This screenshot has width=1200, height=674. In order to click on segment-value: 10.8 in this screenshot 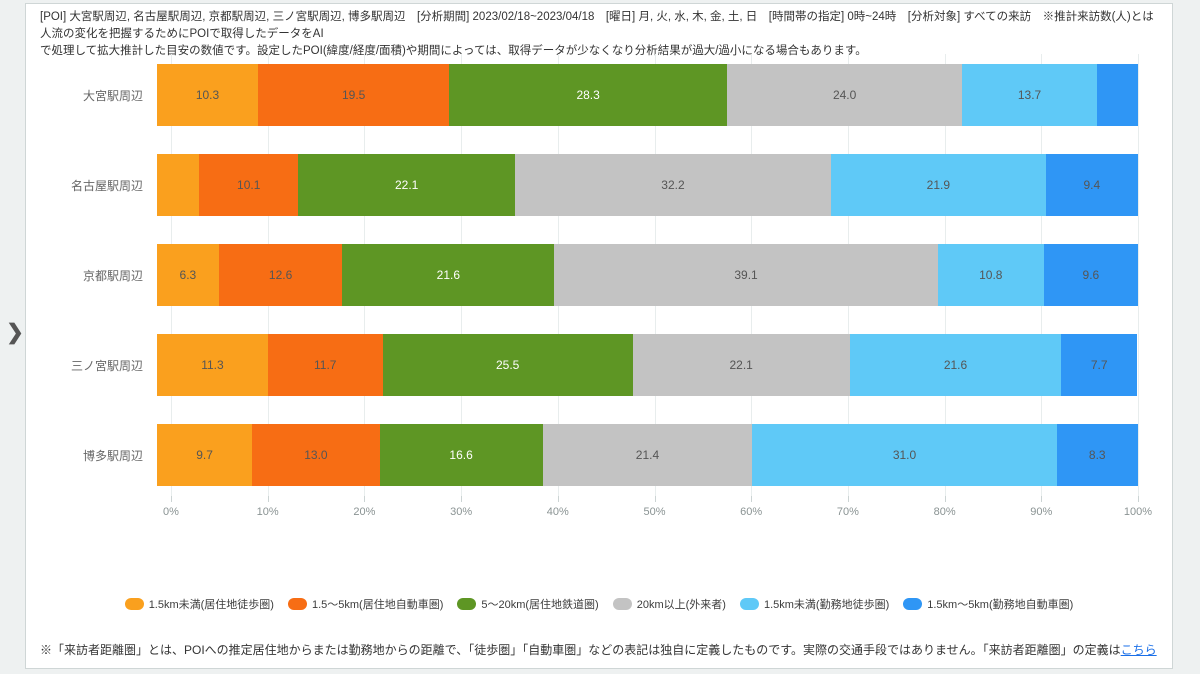, I will do `click(991, 275)`.